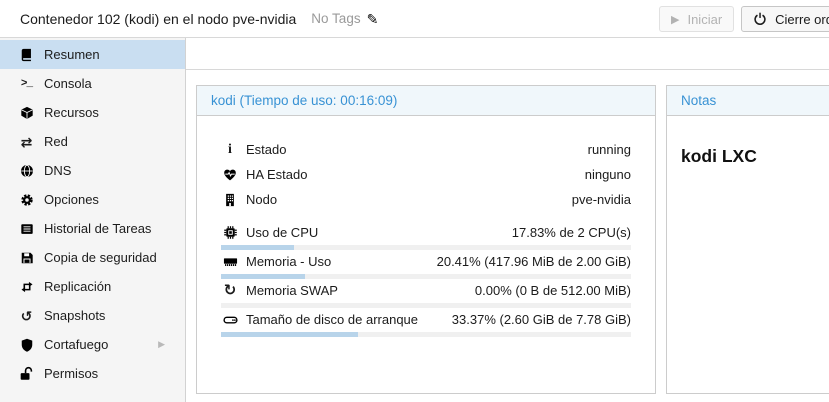 Image resolution: width=829 pixels, height=402 pixels. Describe the element at coordinates (26, 287) in the screenshot. I see `retweet-icon` at that location.